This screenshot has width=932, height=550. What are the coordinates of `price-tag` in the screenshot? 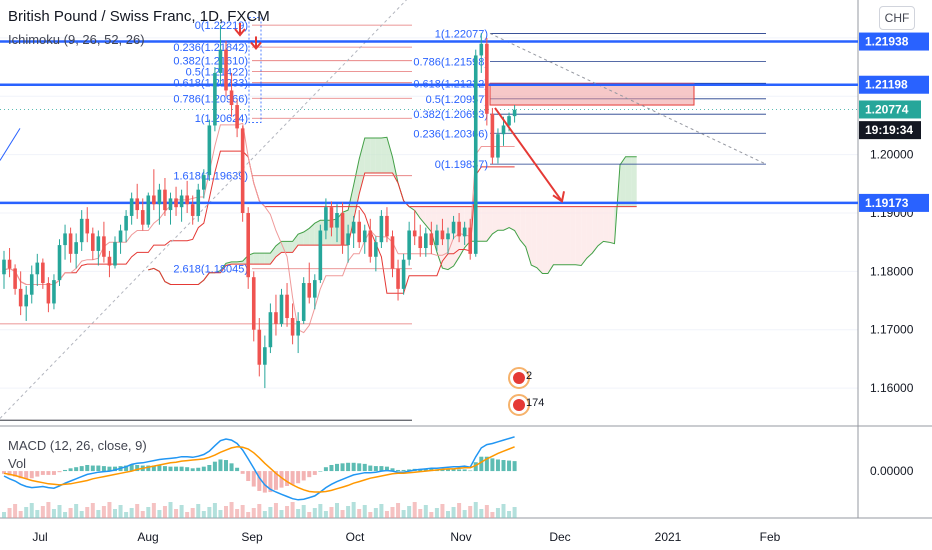 It's located at (894, 84).